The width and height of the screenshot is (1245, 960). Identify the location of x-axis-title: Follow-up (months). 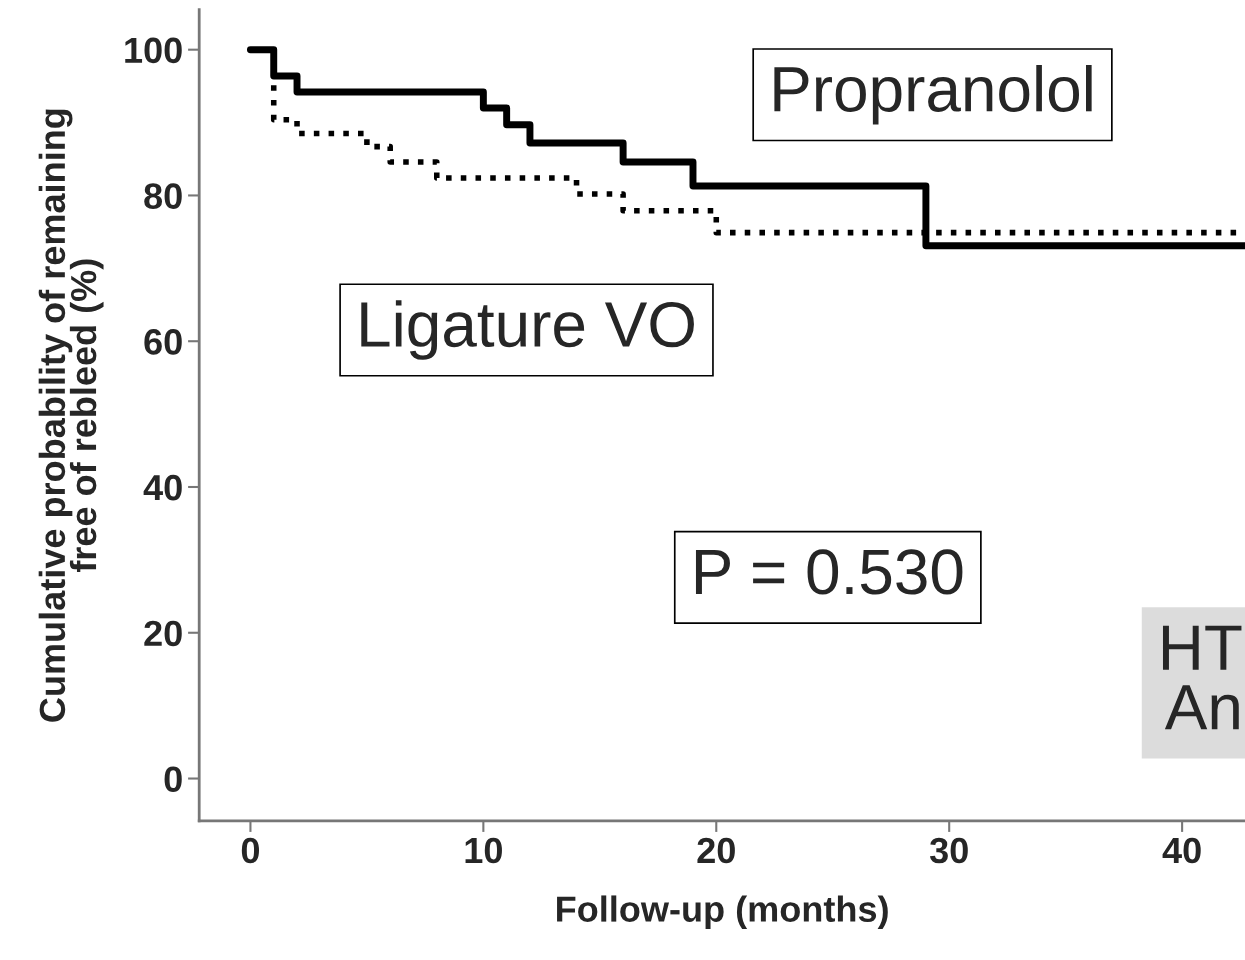
(722, 912).